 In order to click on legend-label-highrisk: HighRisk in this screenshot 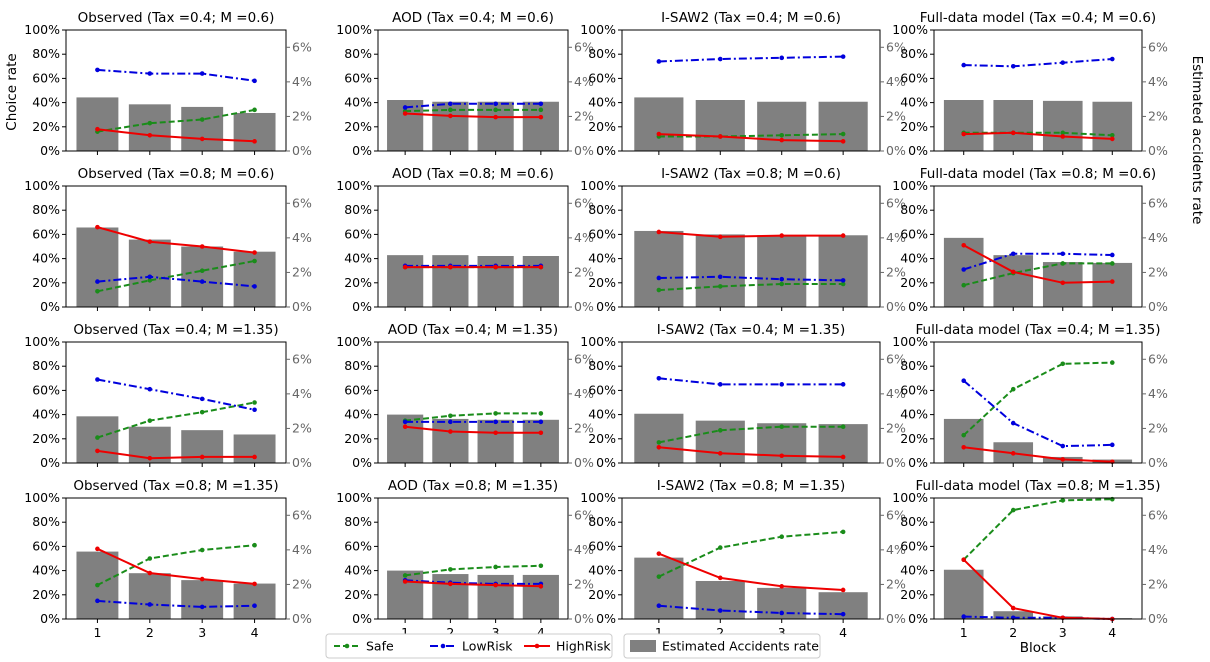, I will do `click(583, 646)`.